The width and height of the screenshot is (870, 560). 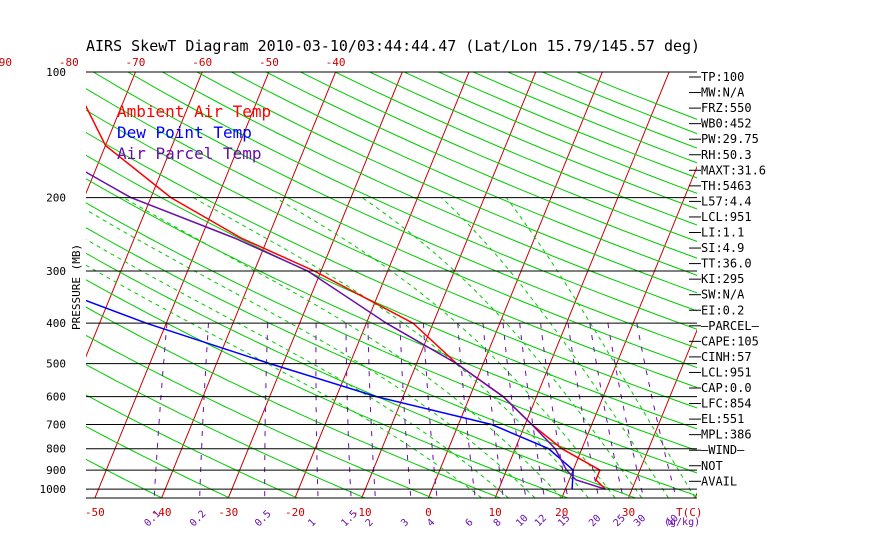 What do you see at coordinates (494, 512) in the screenshot?
I see `bottom-temp-tick-label: 10` at bounding box center [494, 512].